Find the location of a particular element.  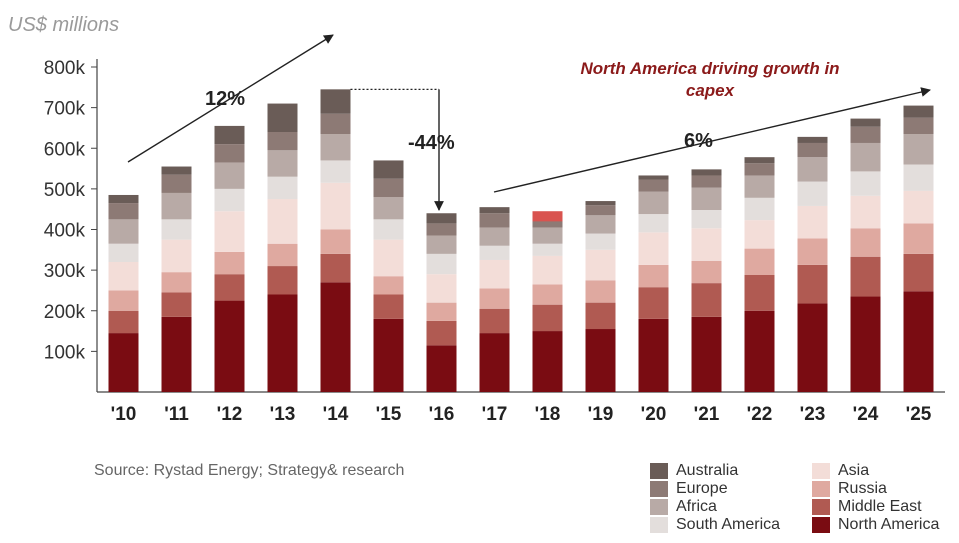

x-tick-label: '20 is located at coordinates (654, 414).